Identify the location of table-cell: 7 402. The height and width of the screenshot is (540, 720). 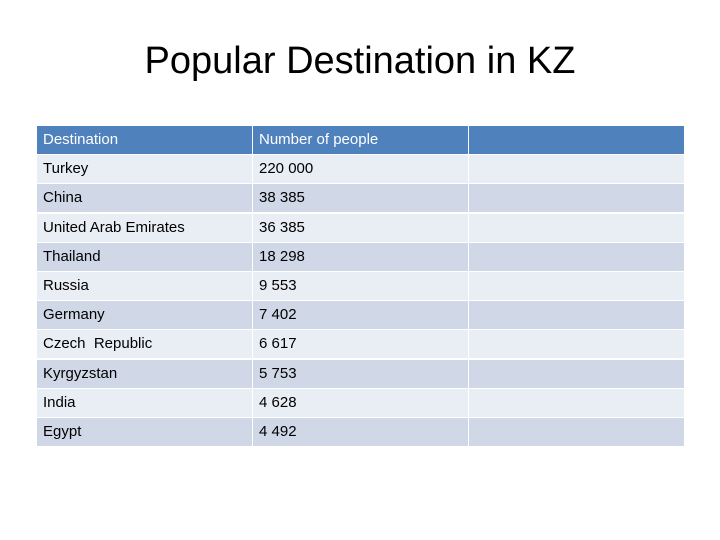
(360, 315).